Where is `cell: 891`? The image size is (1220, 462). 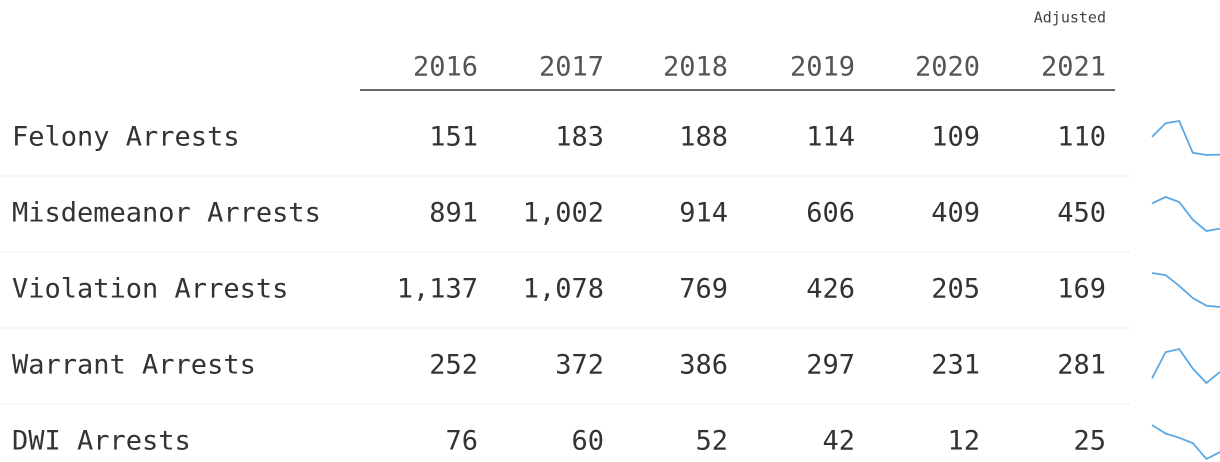 cell: 891 is located at coordinates (453, 213).